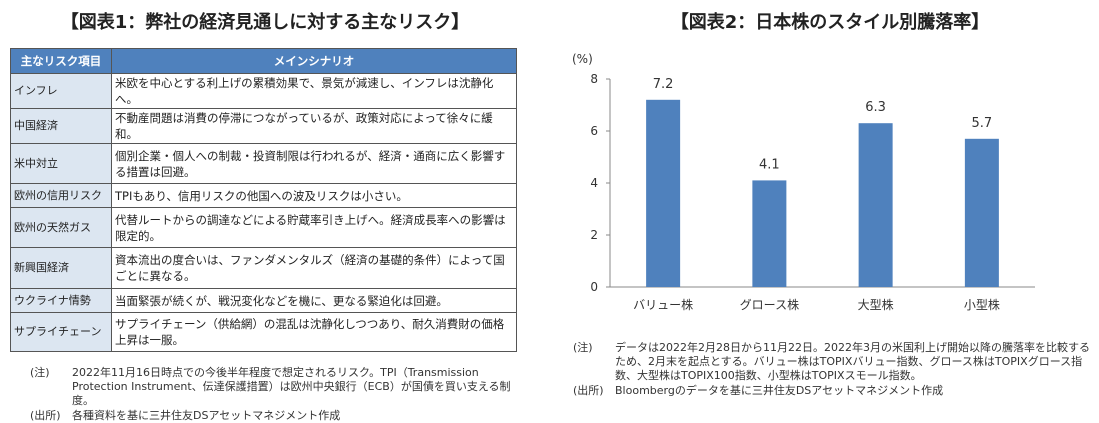 Image resolution: width=1099 pixels, height=423 pixels. What do you see at coordinates (582, 59) in the screenshot?
I see `y-axis-unit: (%)` at bounding box center [582, 59].